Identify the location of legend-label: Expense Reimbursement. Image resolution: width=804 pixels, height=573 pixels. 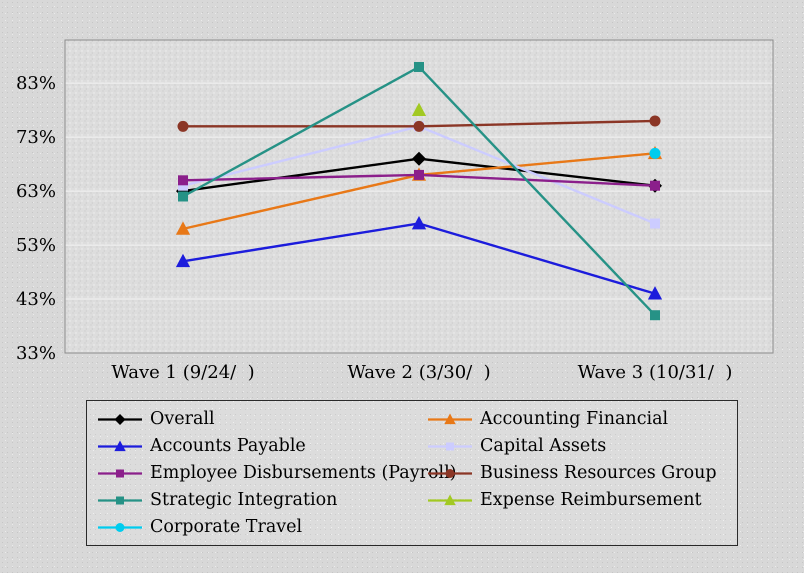
(591, 500).